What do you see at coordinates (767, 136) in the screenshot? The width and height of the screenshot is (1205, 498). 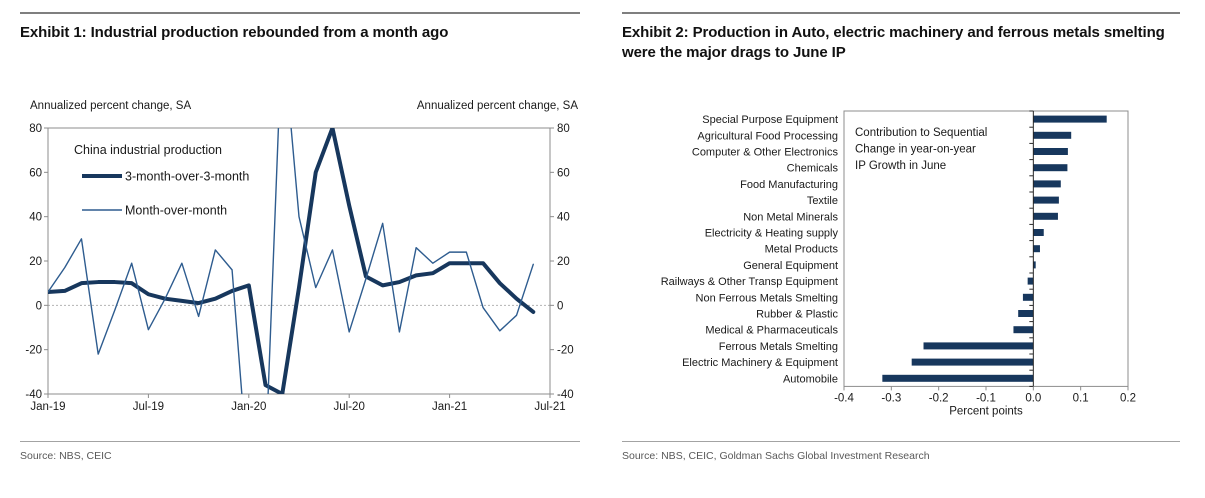 I see `category-label: Agricultural Food Processing` at bounding box center [767, 136].